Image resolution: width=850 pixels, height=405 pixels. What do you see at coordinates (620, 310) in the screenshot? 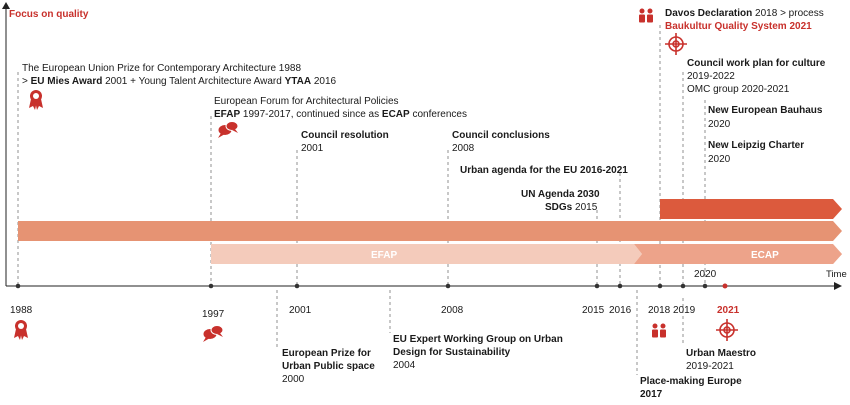
I see `year-label-2016: 2016` at bounding box center [620, 310].